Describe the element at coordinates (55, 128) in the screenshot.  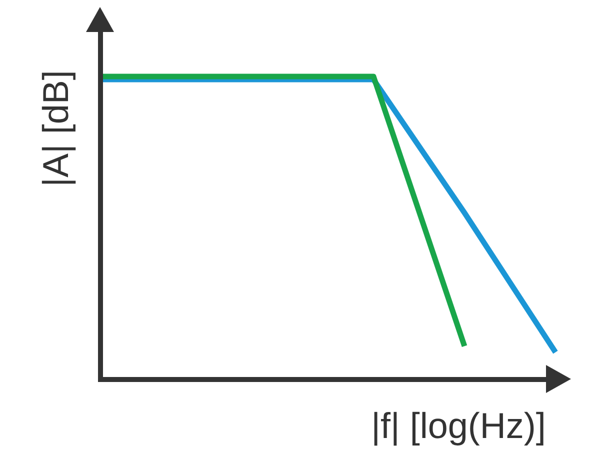
I see `y-axis-title: |A| [dB]` at that location.